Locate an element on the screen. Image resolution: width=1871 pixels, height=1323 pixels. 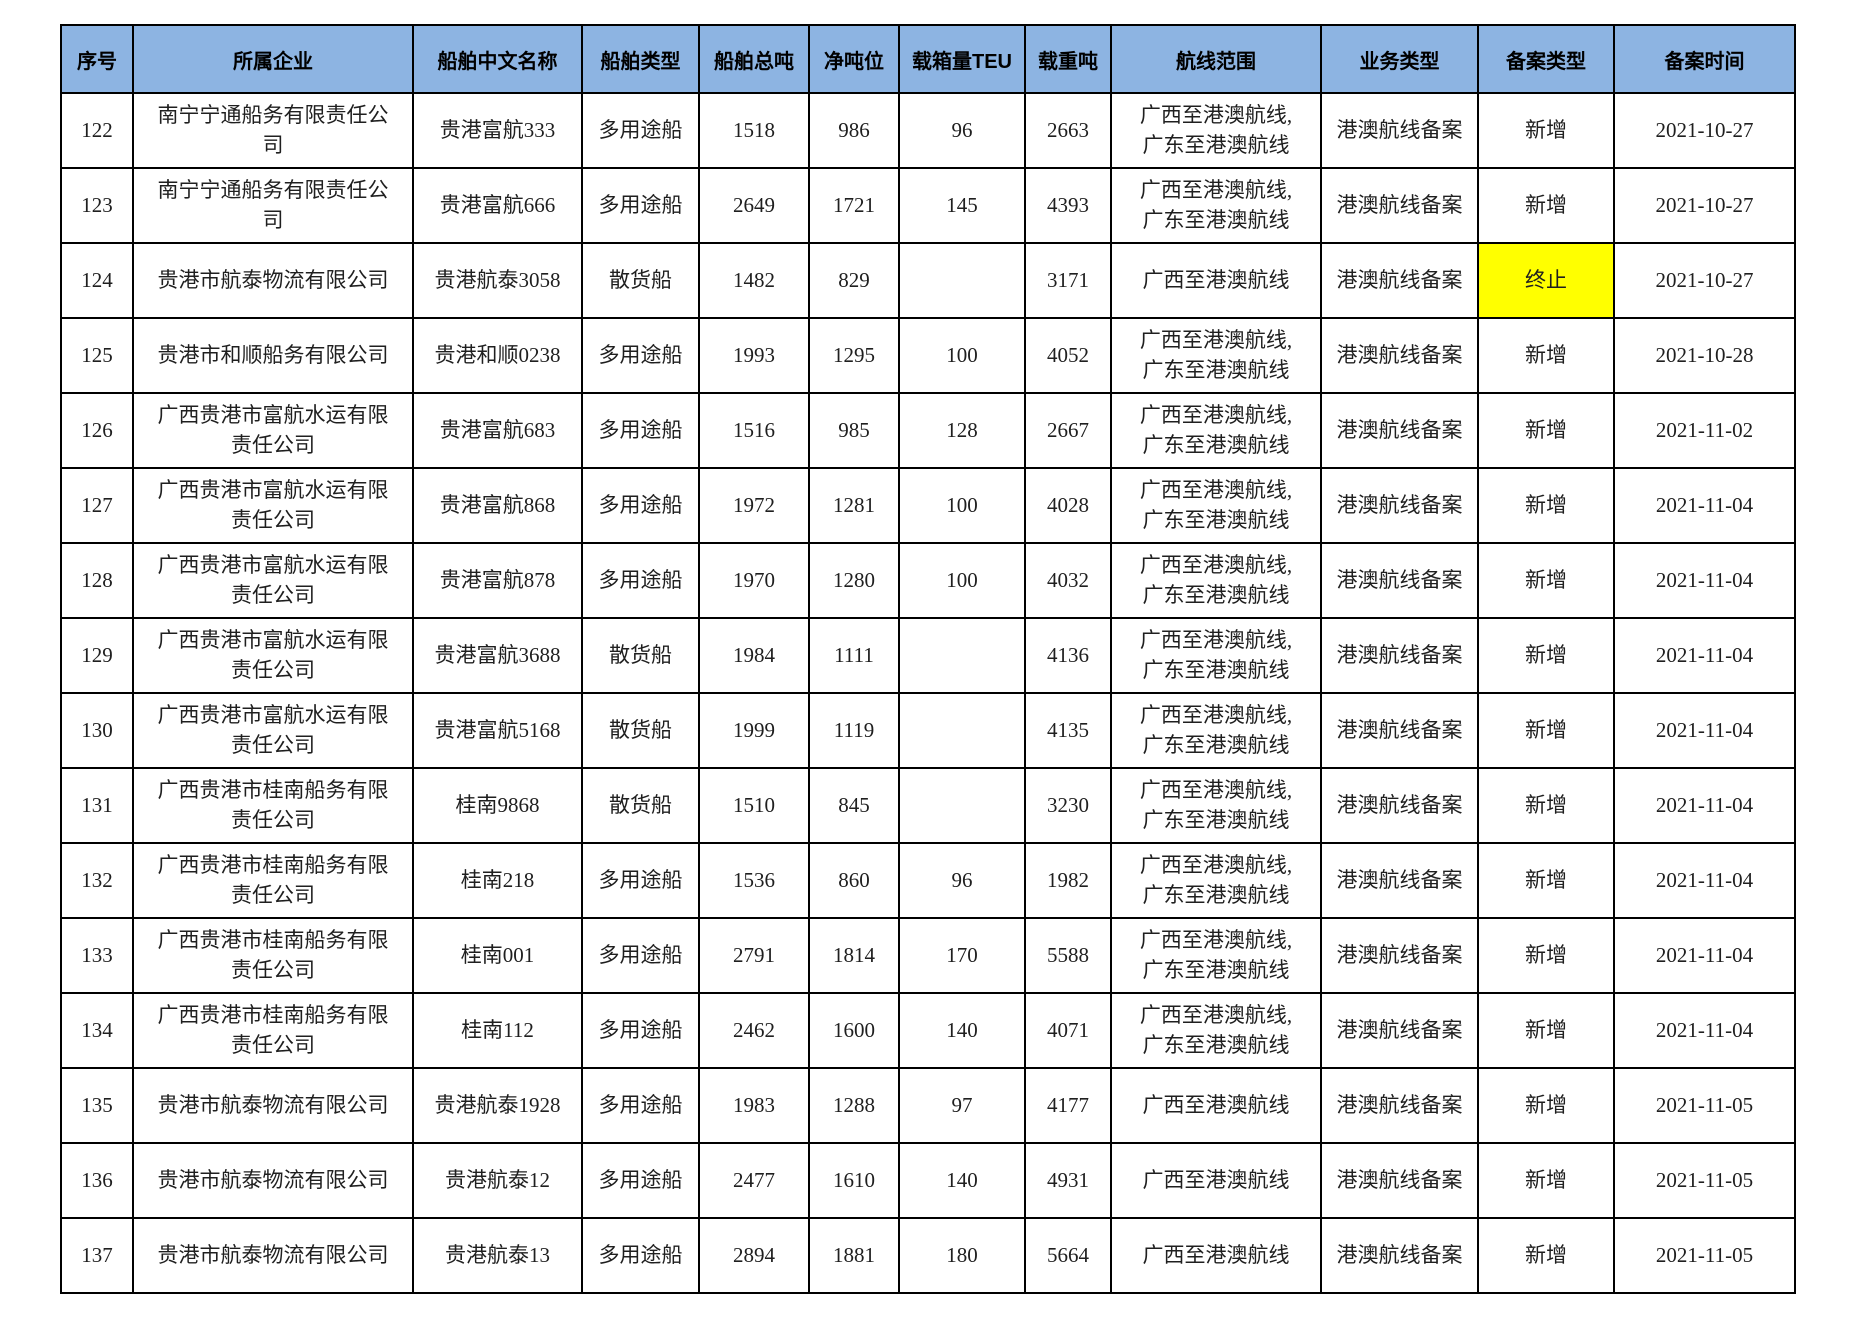
cell-gross-tonnage: 1972 is located at coordinates (754, 505).